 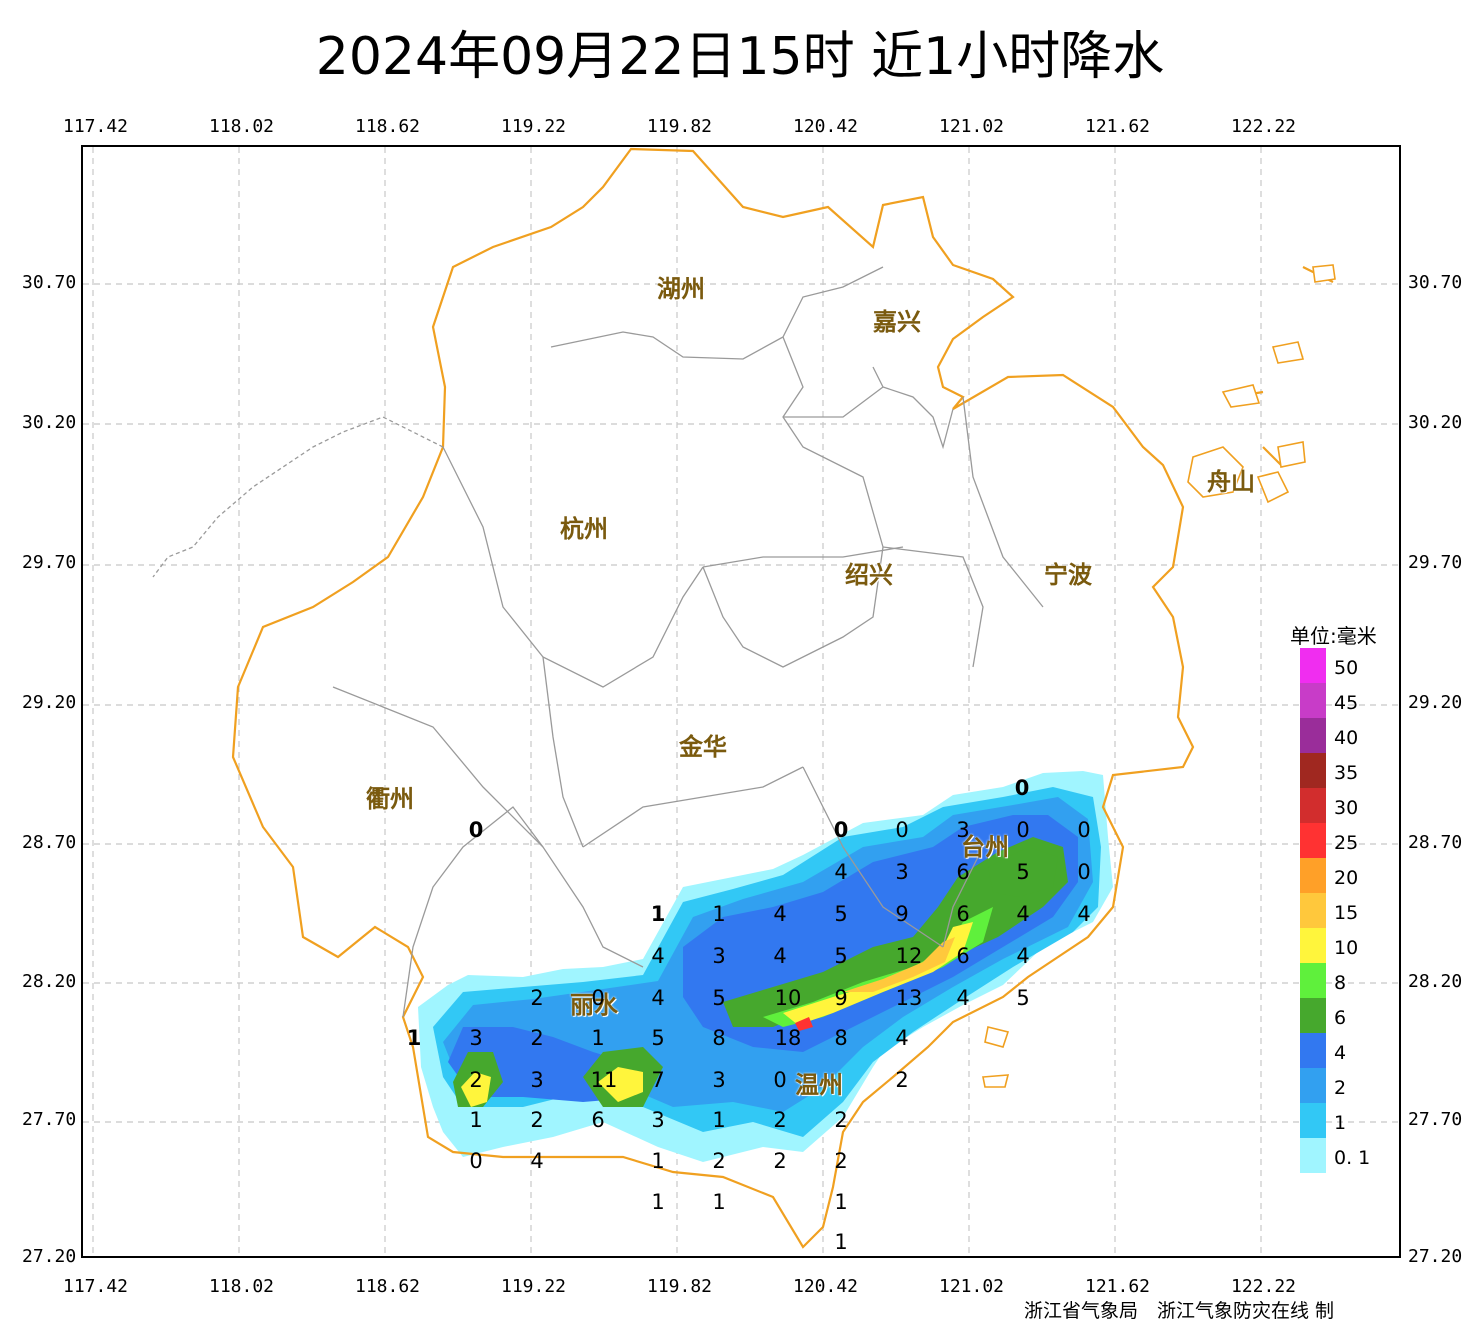 I want to click on legend-unit: 单位:毫米, so click(x=1333, y=636).